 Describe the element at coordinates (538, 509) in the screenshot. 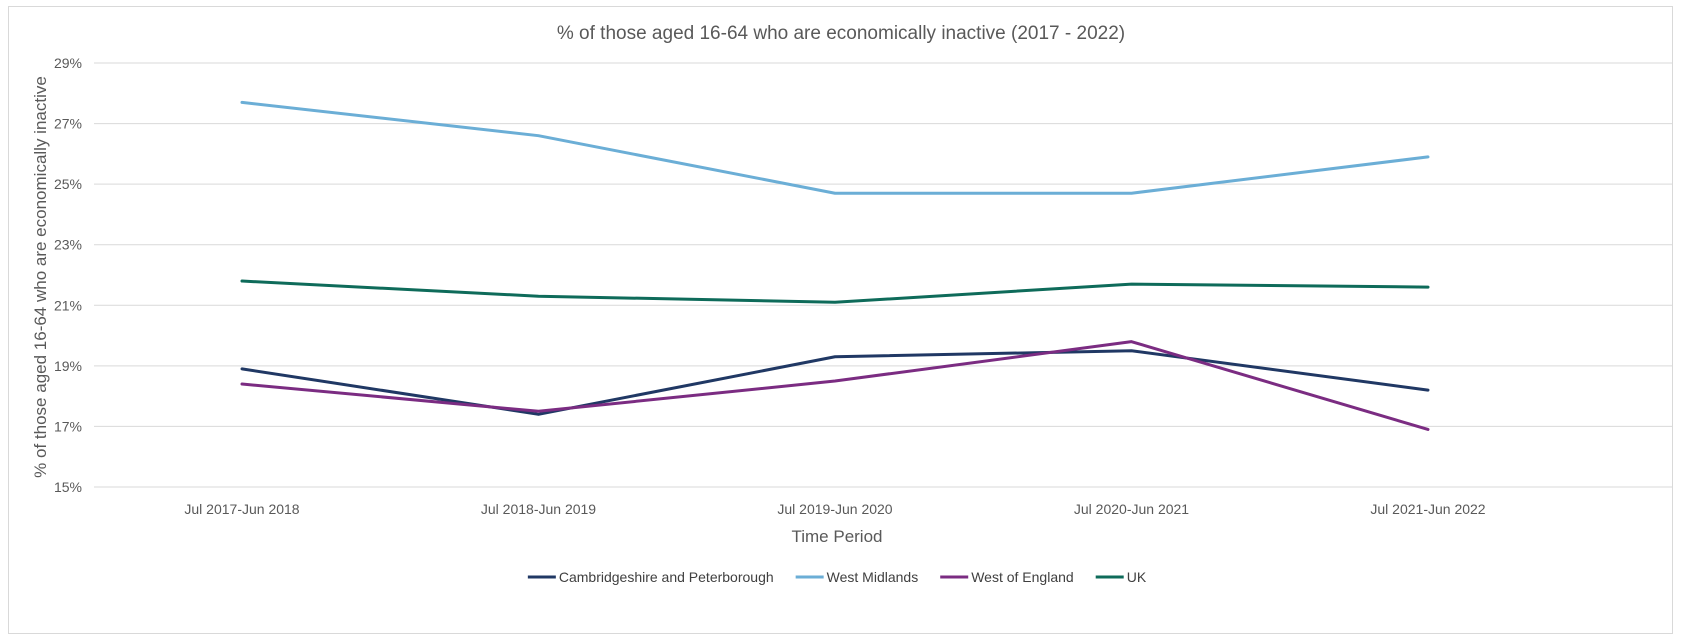

I see `x-tick-label: Jul 2018-Jun 2019` at that location.